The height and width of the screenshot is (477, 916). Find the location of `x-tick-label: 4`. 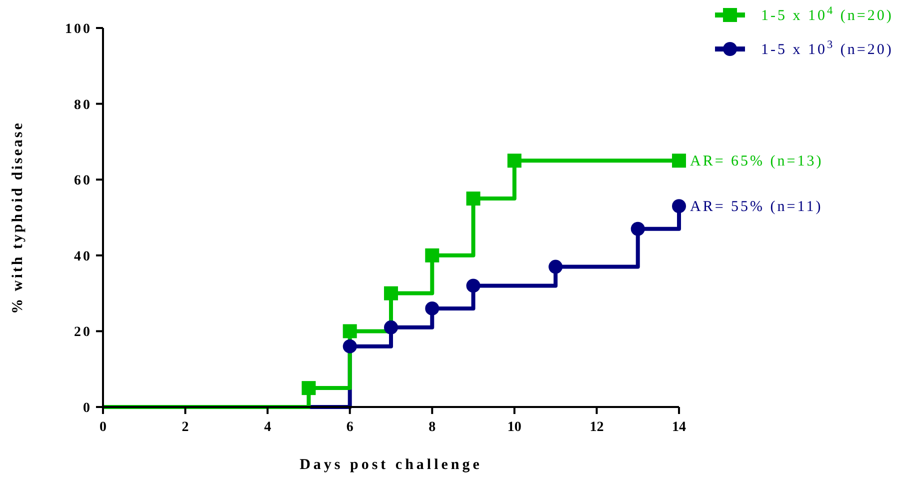

x-tick-label: 4 is located at coordinates (268, 427).